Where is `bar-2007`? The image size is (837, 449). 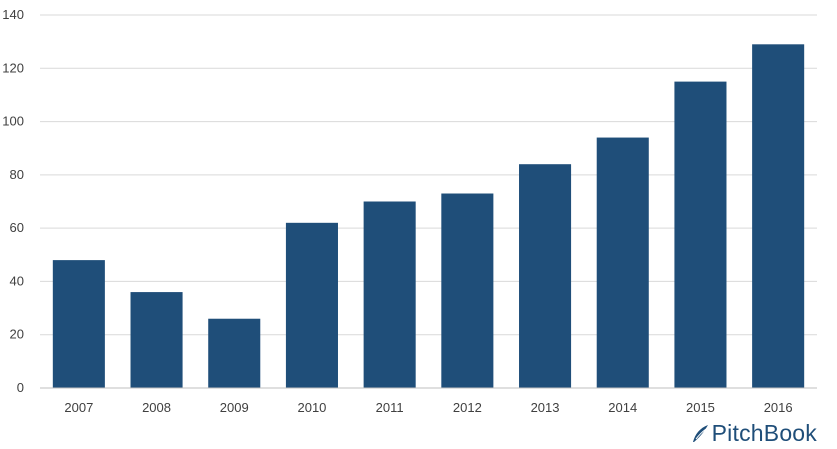
bar-2007 is located at coordinates (78, 324).